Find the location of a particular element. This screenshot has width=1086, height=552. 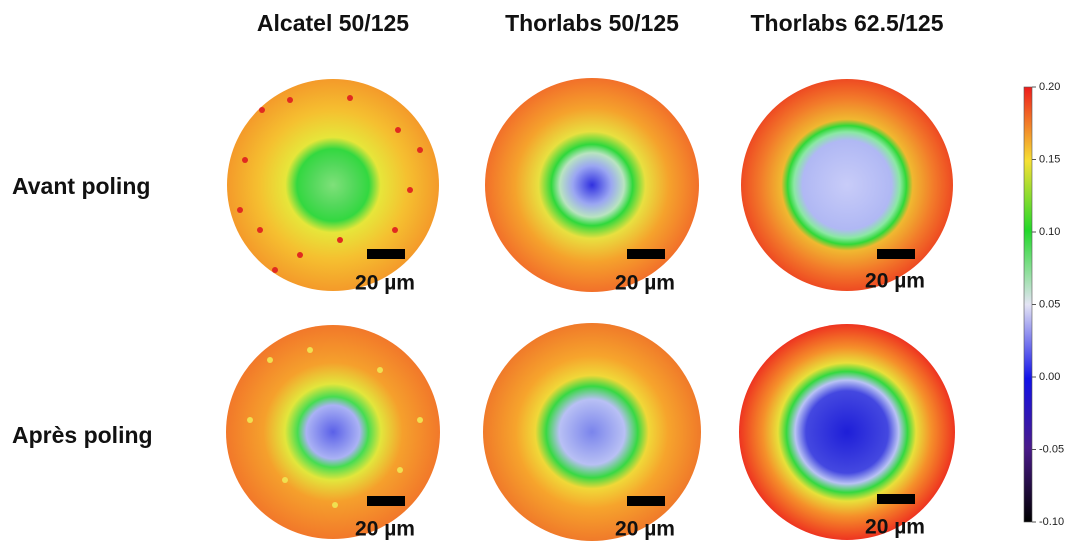

row-label: Avant poling is located at coordinates (81, 186).